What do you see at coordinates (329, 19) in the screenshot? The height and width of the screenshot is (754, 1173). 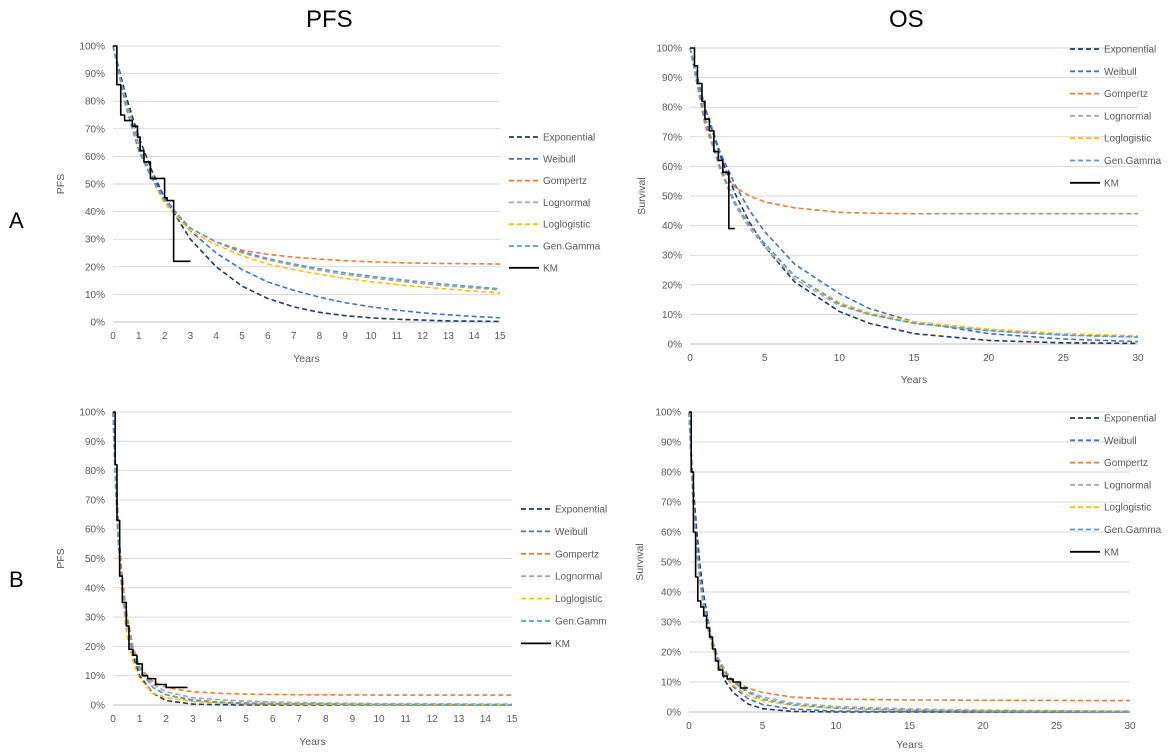 I see `column-title-pfs: PFS` at bounding box center [329, 19].